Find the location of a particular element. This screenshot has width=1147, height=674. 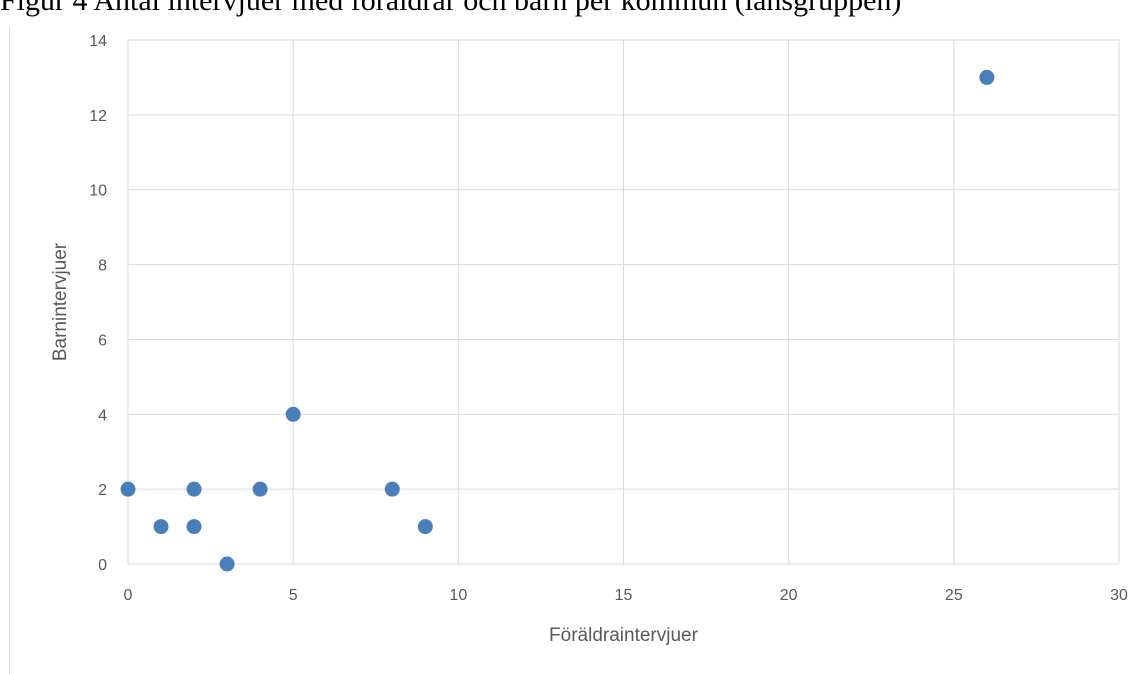

x-tick-label: 15 is located at coordinates (624, 595).